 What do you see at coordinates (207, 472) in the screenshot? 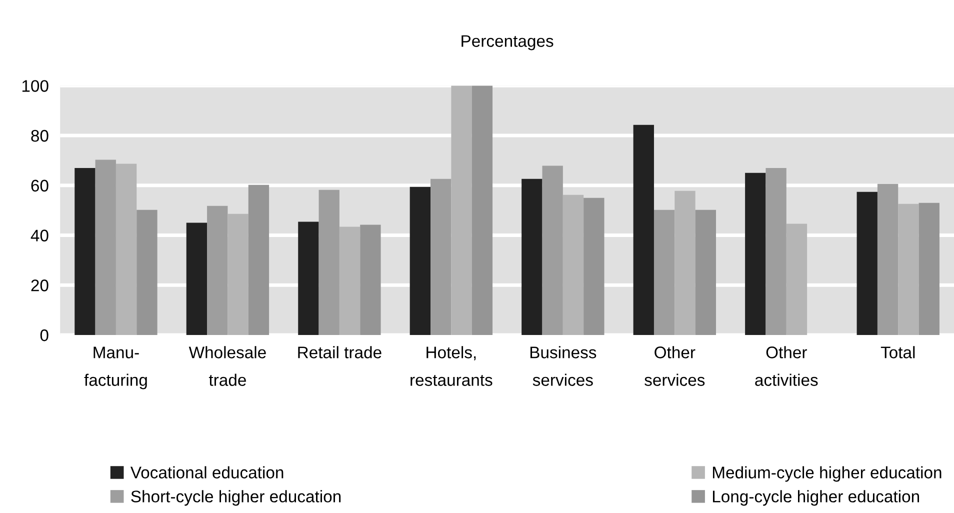
I see `legend-label: Vocational education` at bounding box center [207, 472].